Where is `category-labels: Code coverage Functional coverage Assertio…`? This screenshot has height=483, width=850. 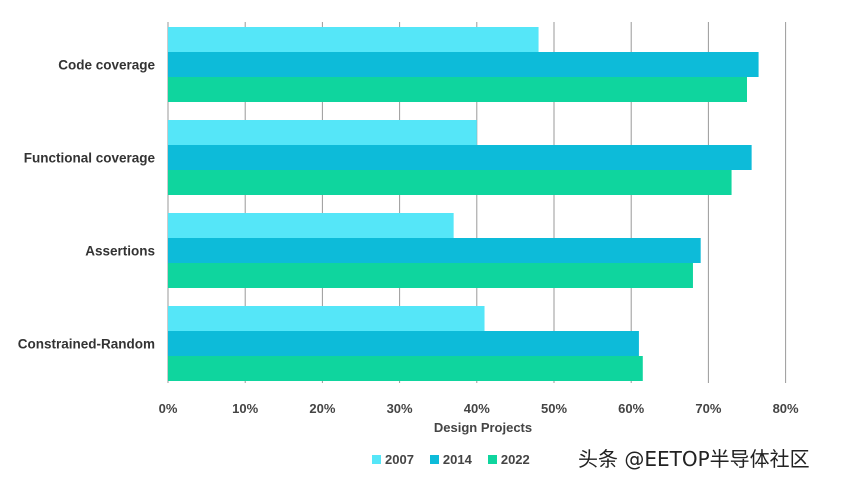
category-labels: Code coverage Functional coverage Assertio… is located at coordinates (87, 205).